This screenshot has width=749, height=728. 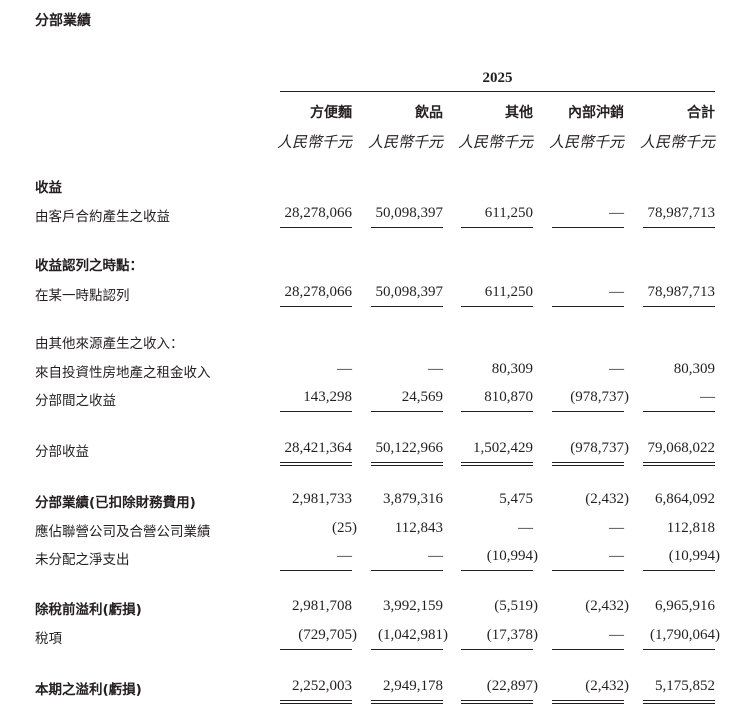 What do you see at coordinates (413, 635) in the screenshot?
I see `cell-value: (1,042,981)` at bounding box center [413, 635].